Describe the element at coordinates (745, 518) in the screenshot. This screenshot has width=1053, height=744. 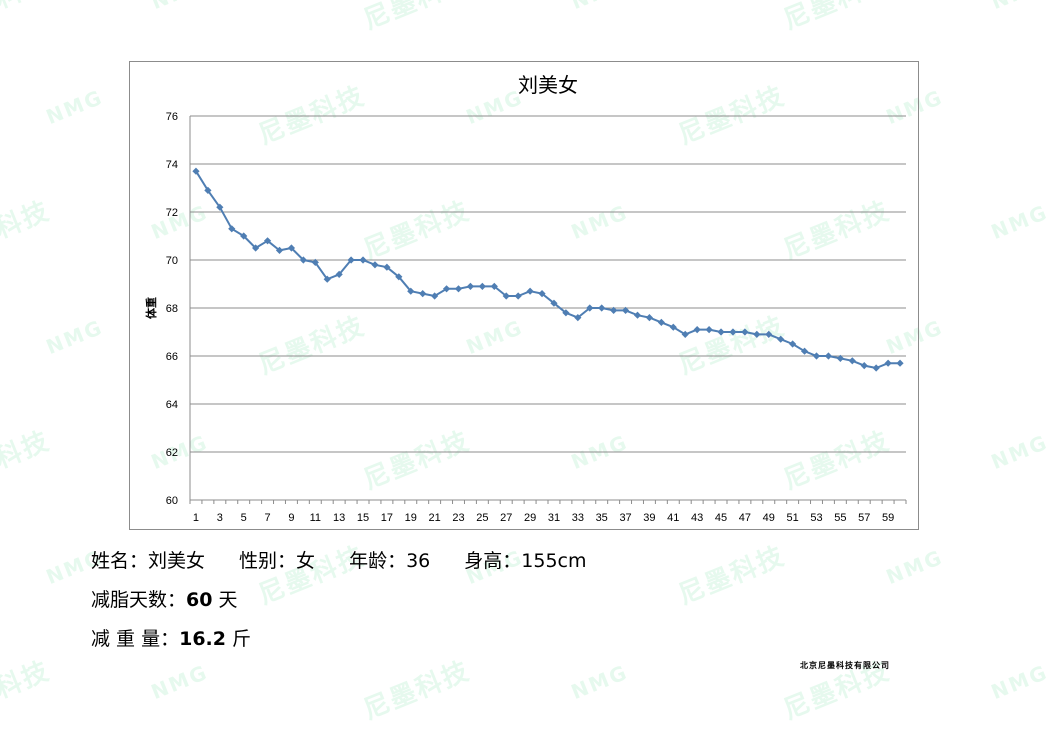
I see `x-tick-label: 47` at that location.